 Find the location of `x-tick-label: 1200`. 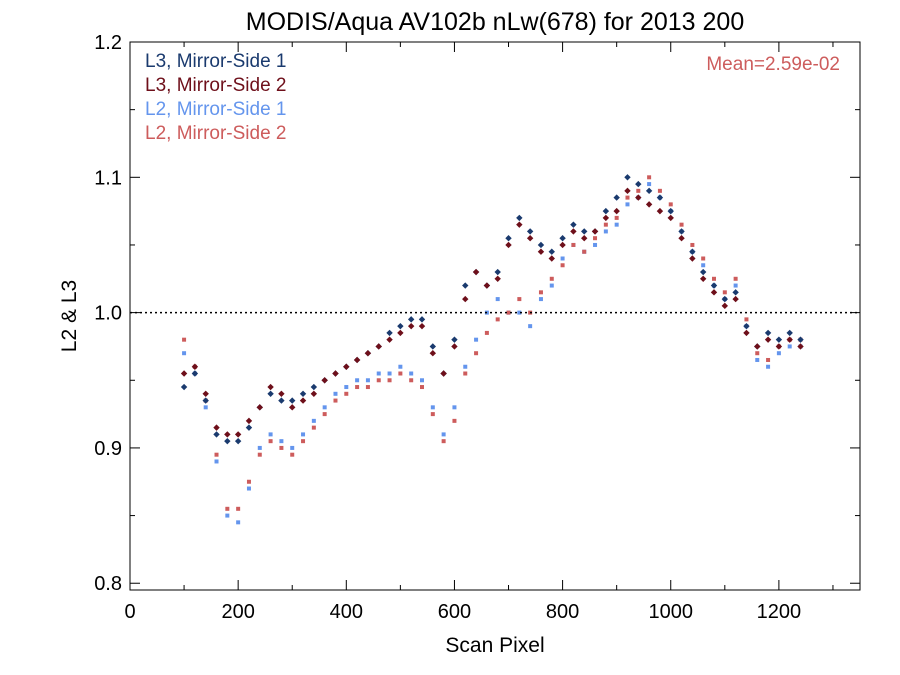

x-tick-label: 1200 is located at coordinates (779, 612).